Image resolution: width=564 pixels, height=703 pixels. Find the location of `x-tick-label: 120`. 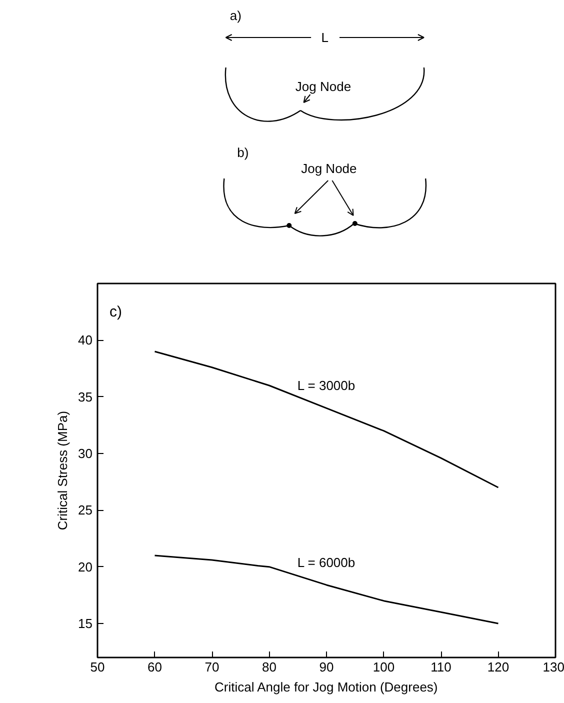

x-tick-label: 120 is located at coordinates (498, 667).